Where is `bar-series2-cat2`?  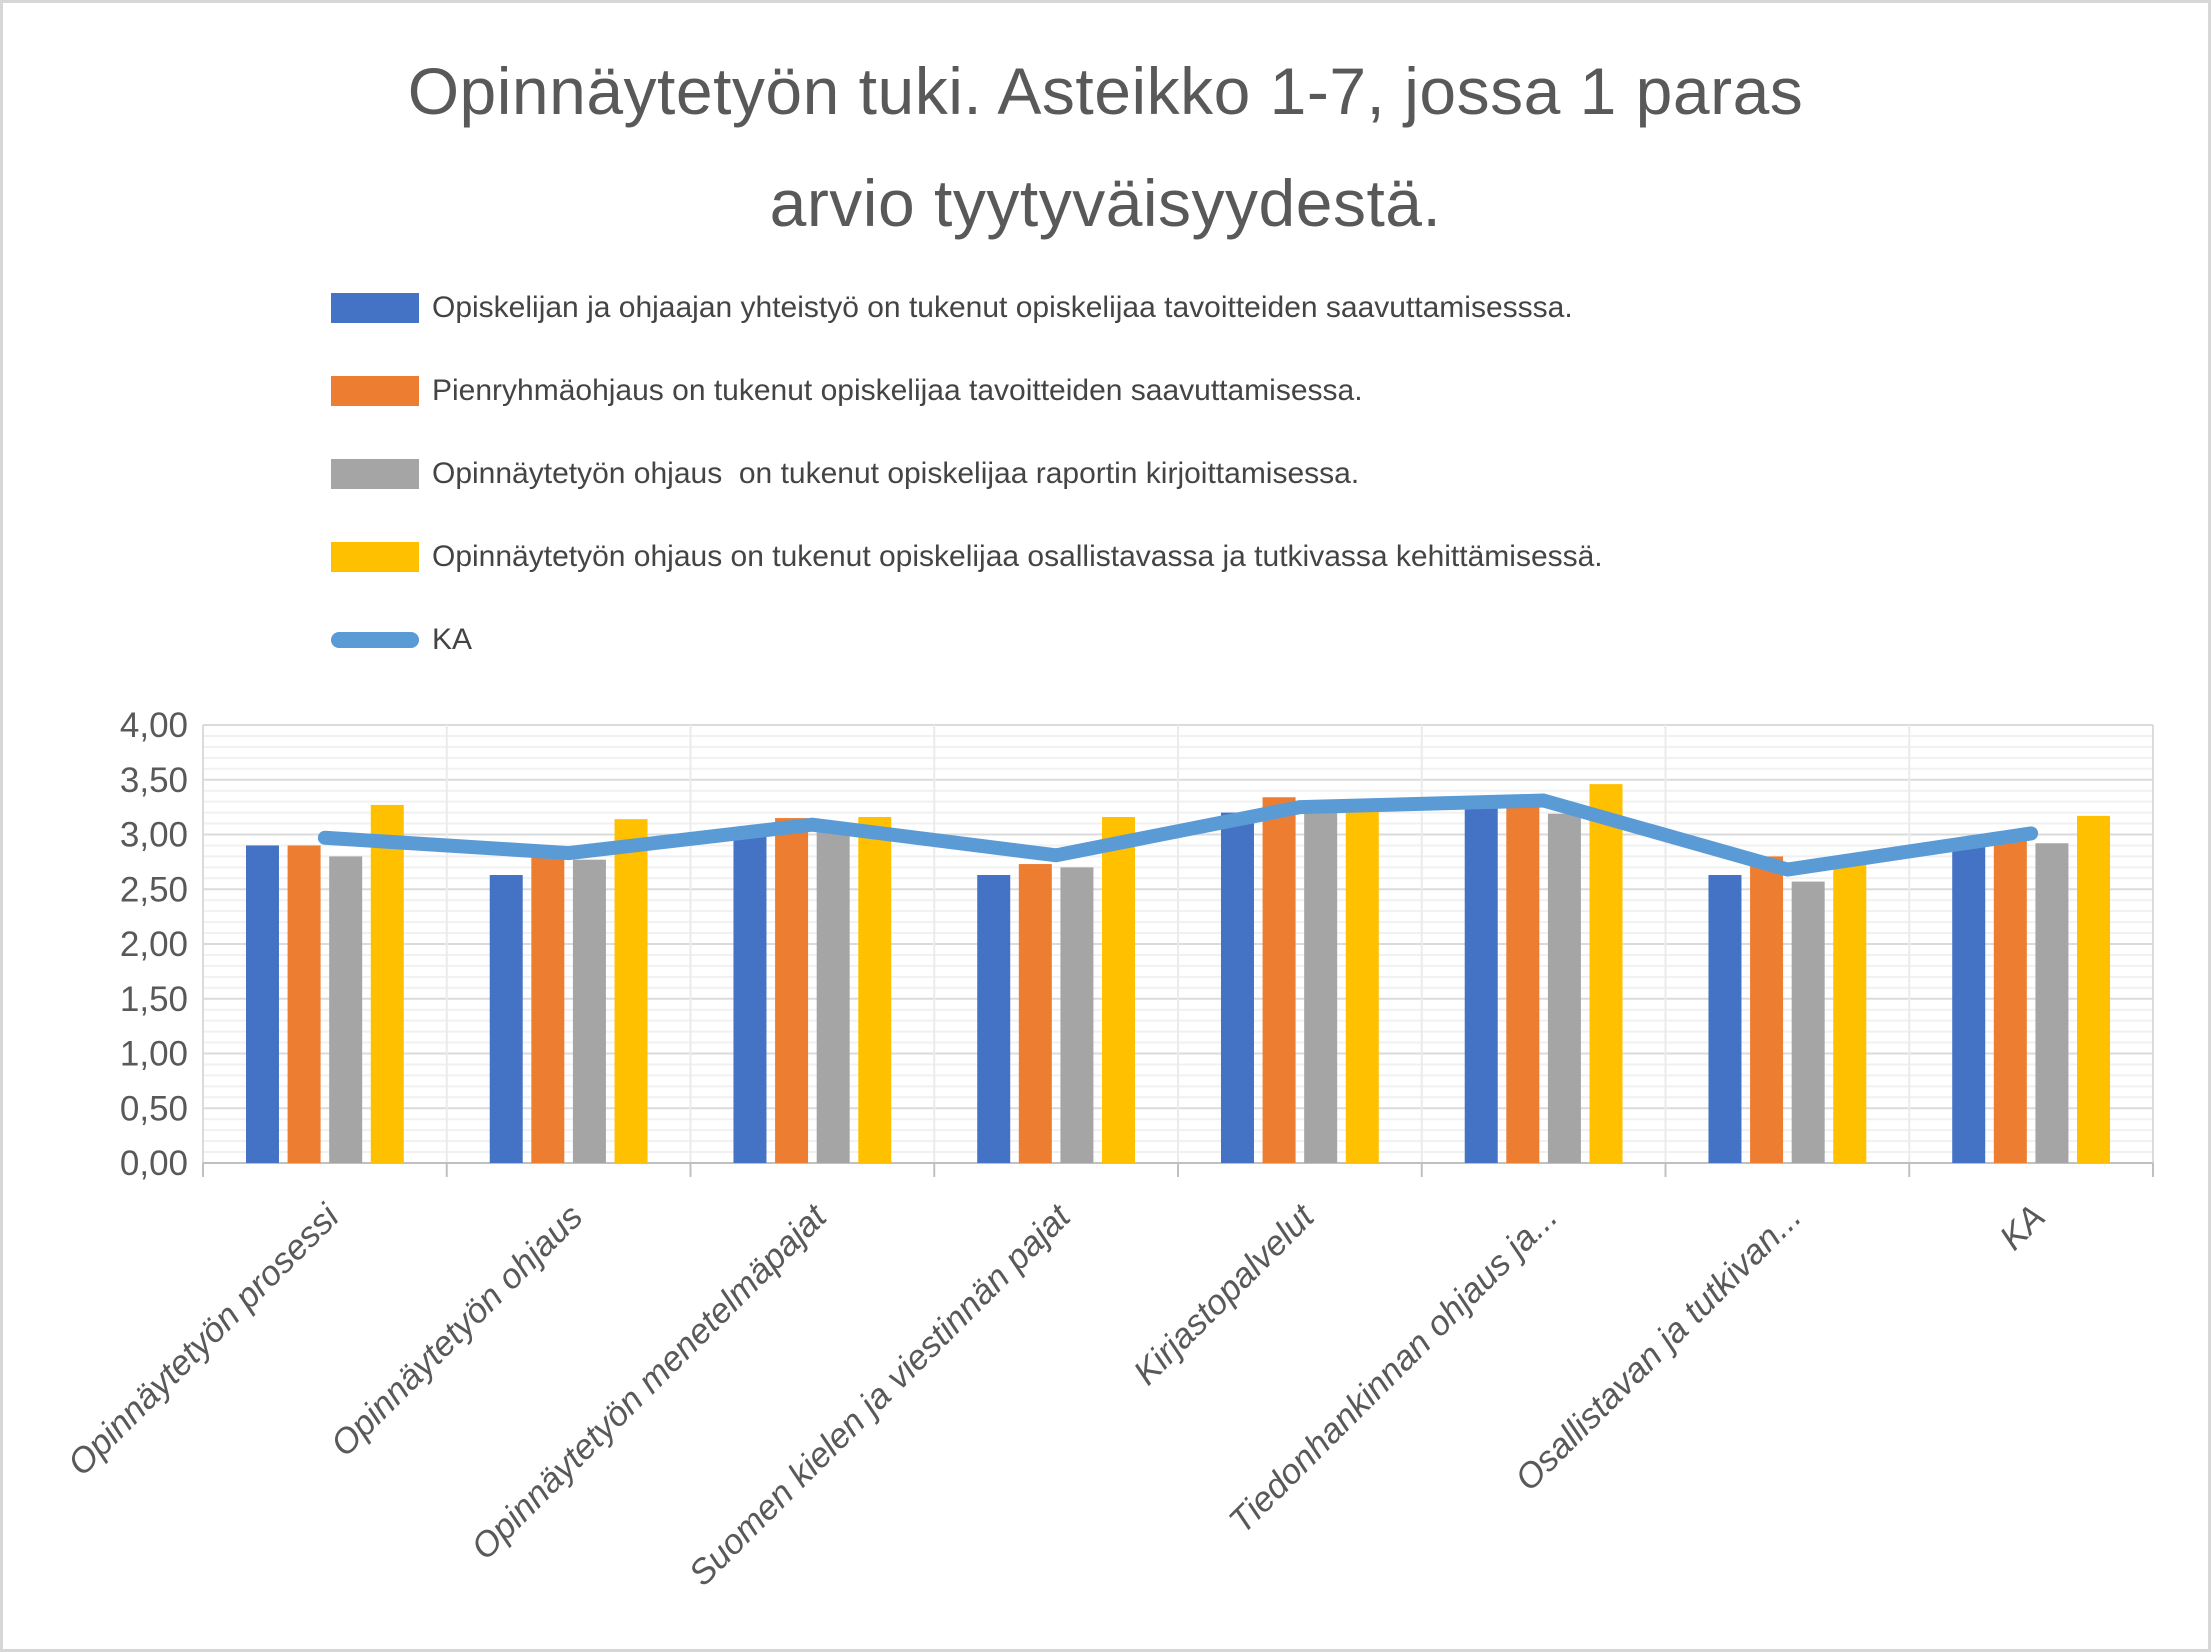
bar-series2-cat2 is located at coordinates (548, 1010).